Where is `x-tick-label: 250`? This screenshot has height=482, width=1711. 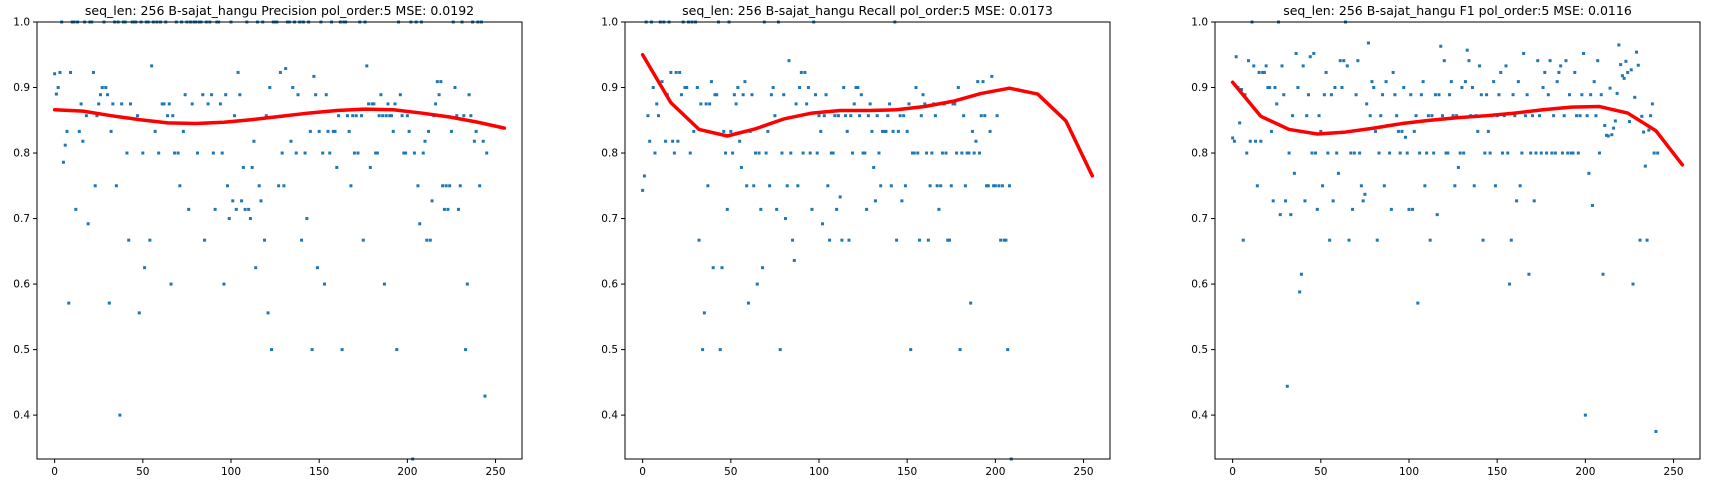 x-tick-label: 250 is located at coordinates (1674, 472).